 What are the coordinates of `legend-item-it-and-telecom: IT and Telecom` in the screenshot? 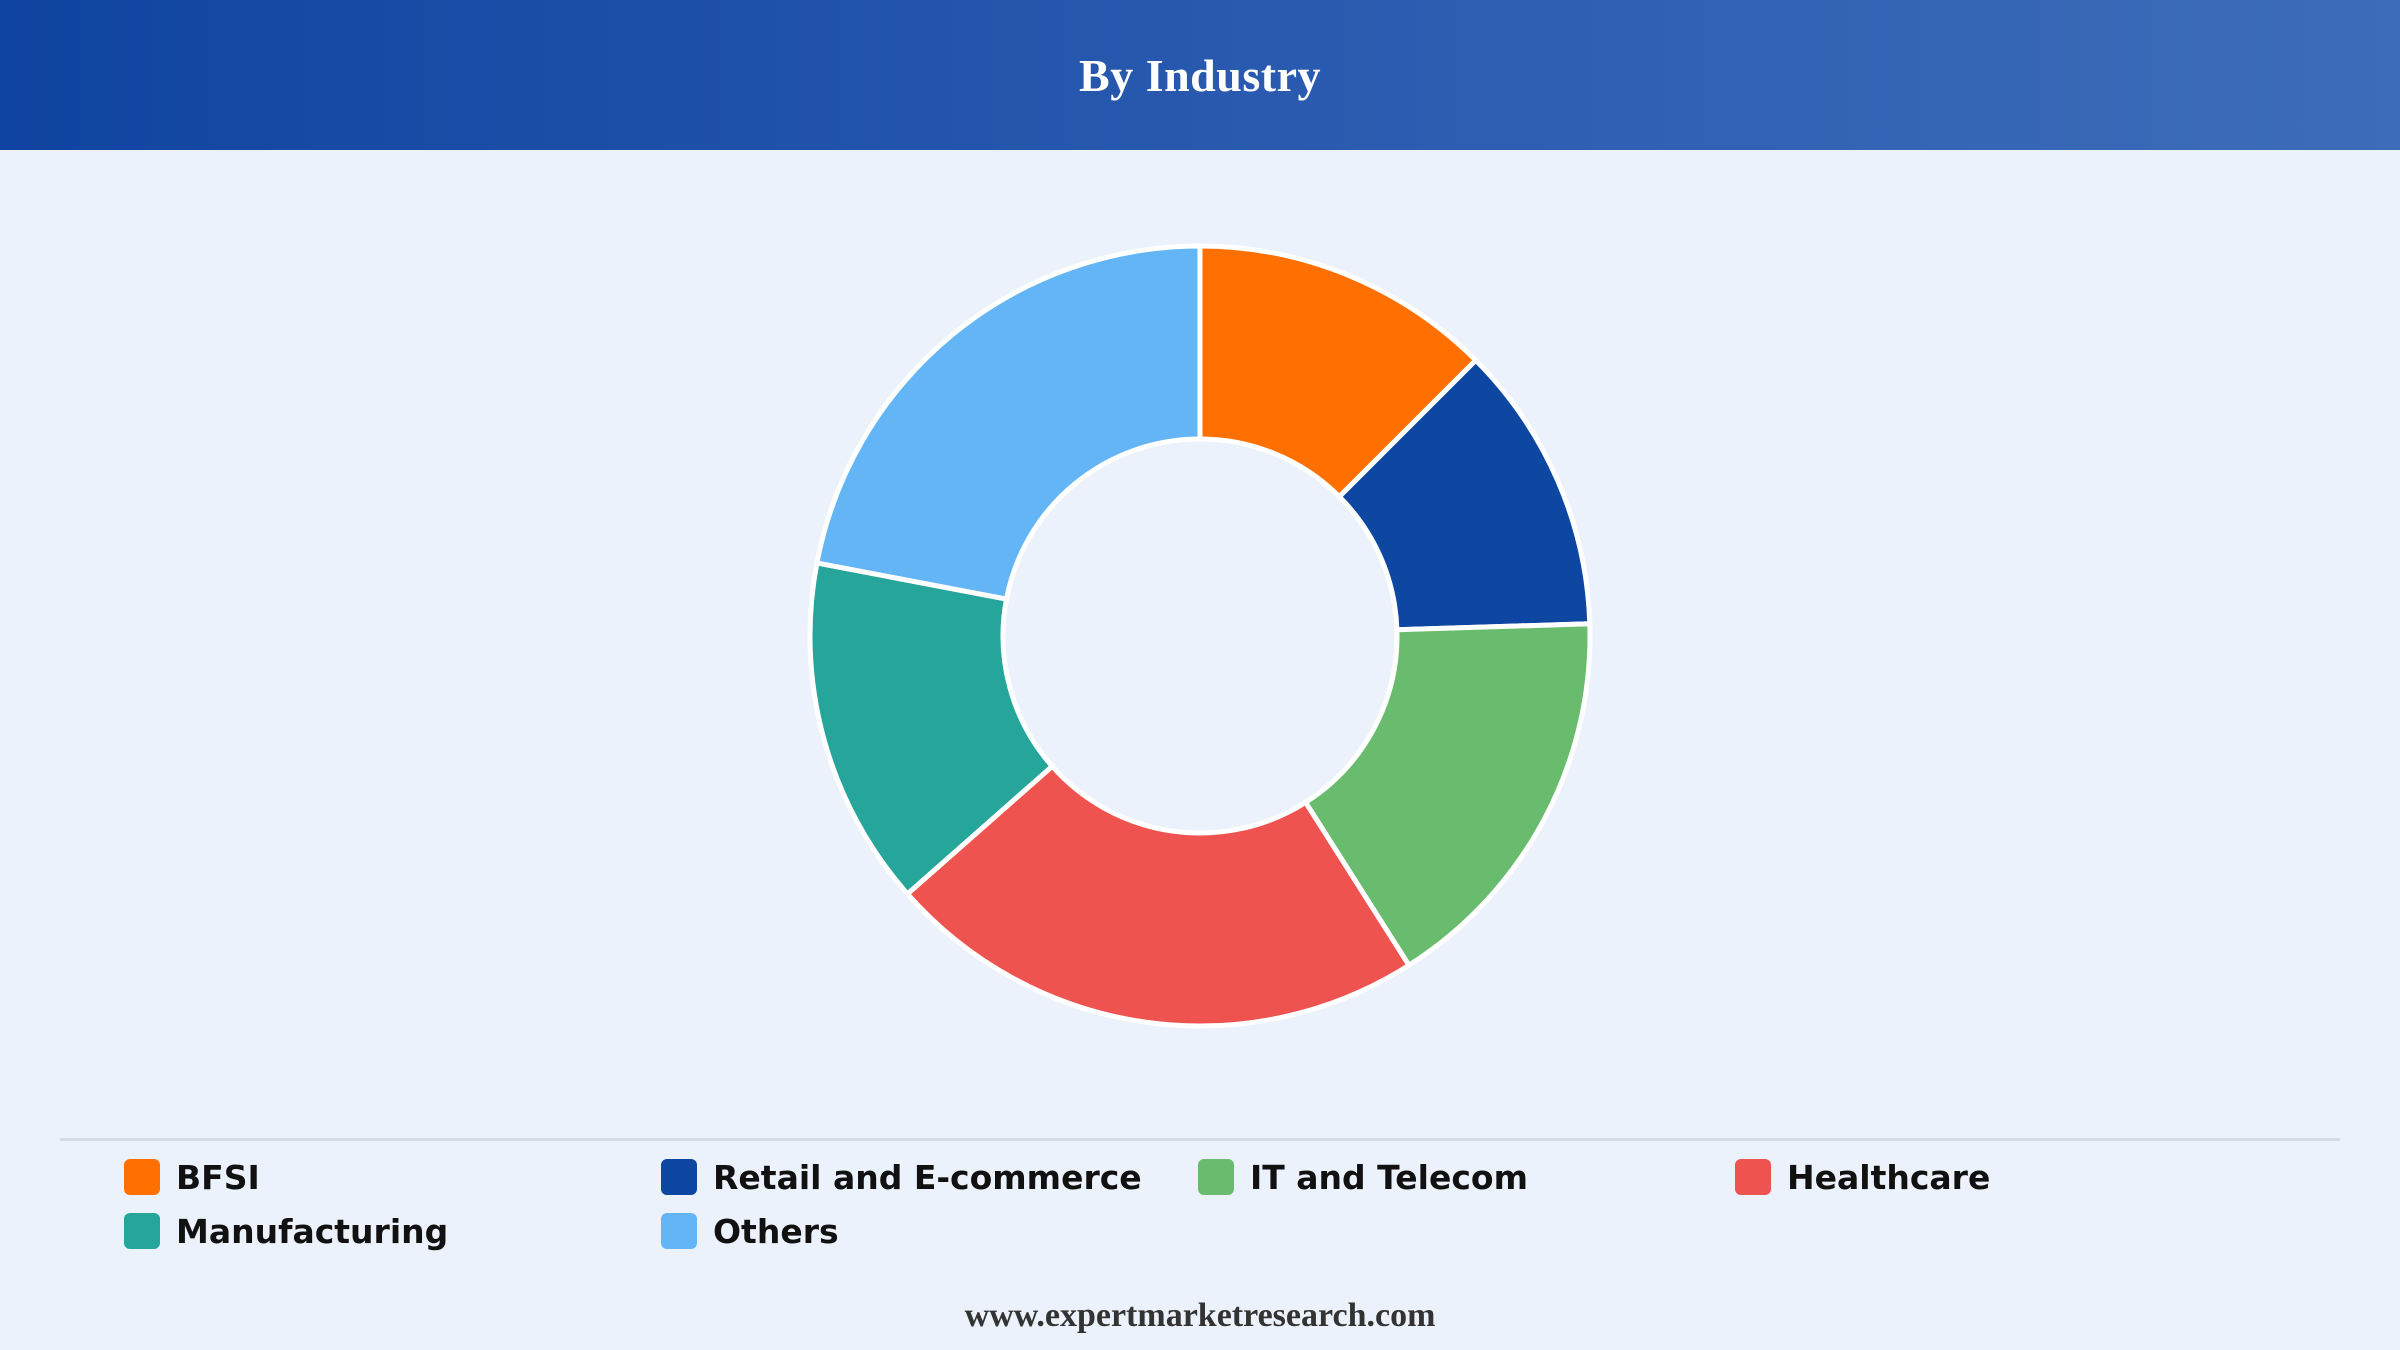 It's located at (1466, 1177).